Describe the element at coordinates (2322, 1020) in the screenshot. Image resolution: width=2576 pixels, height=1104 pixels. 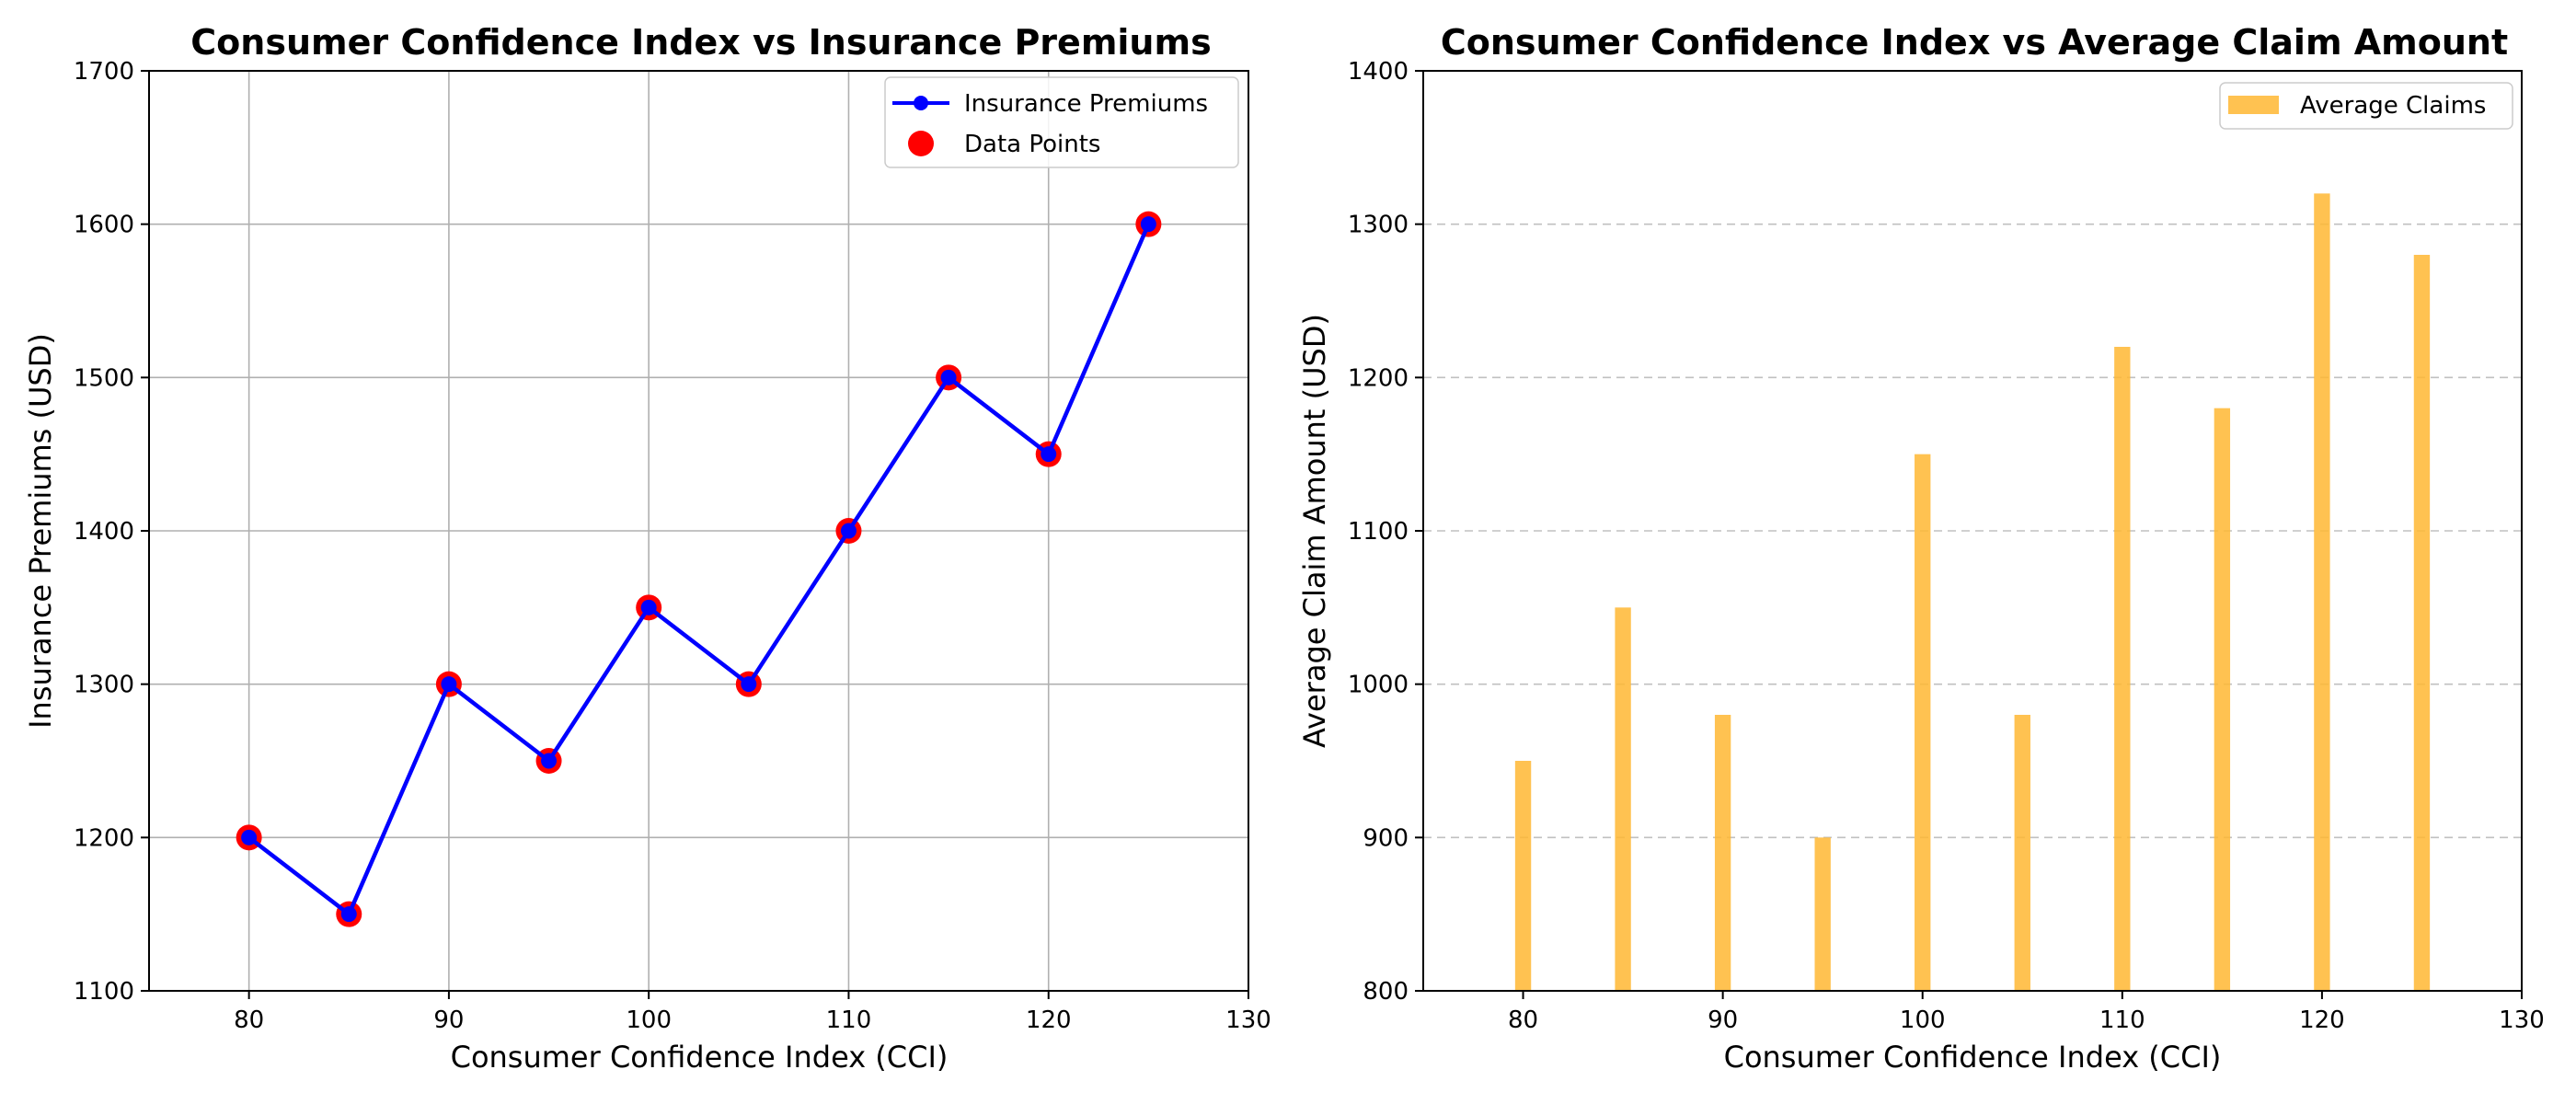
I see `claims-x-tick-label: 120` at that location.